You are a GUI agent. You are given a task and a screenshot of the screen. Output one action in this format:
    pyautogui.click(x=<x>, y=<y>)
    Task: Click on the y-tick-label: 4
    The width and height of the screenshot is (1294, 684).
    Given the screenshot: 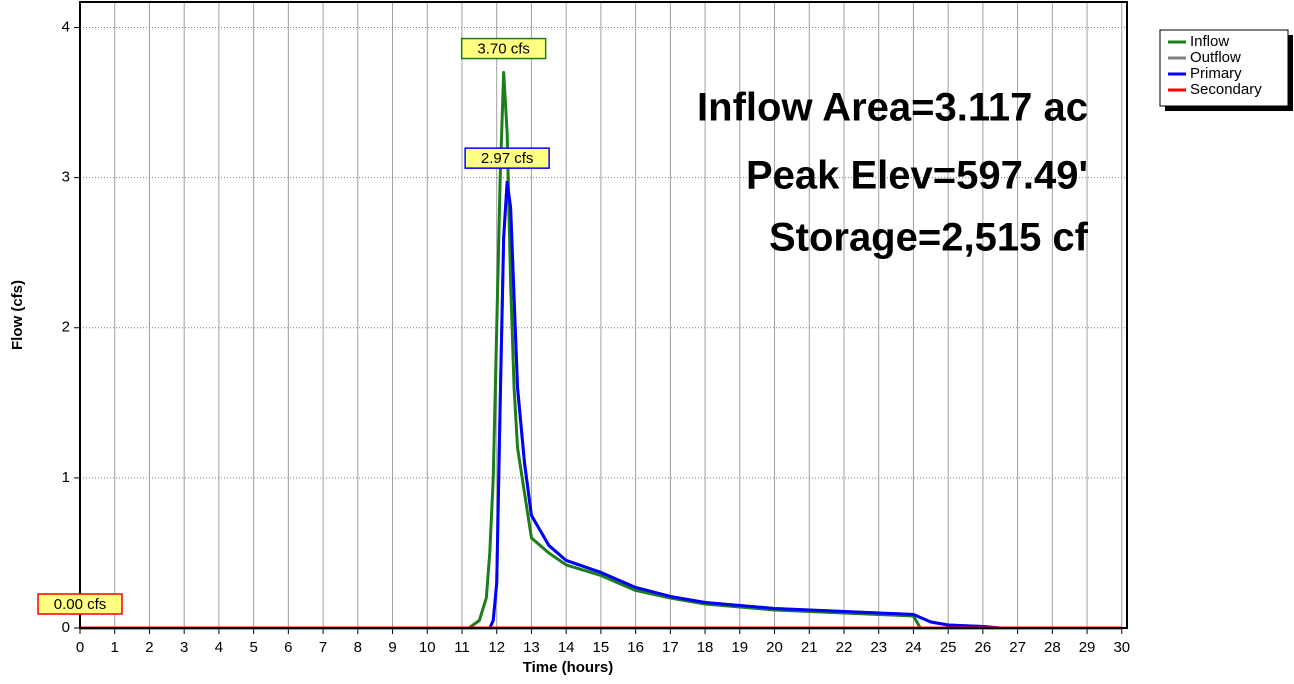 What is the action you would take?
    pyautogui.click(x=66, y=26)
    